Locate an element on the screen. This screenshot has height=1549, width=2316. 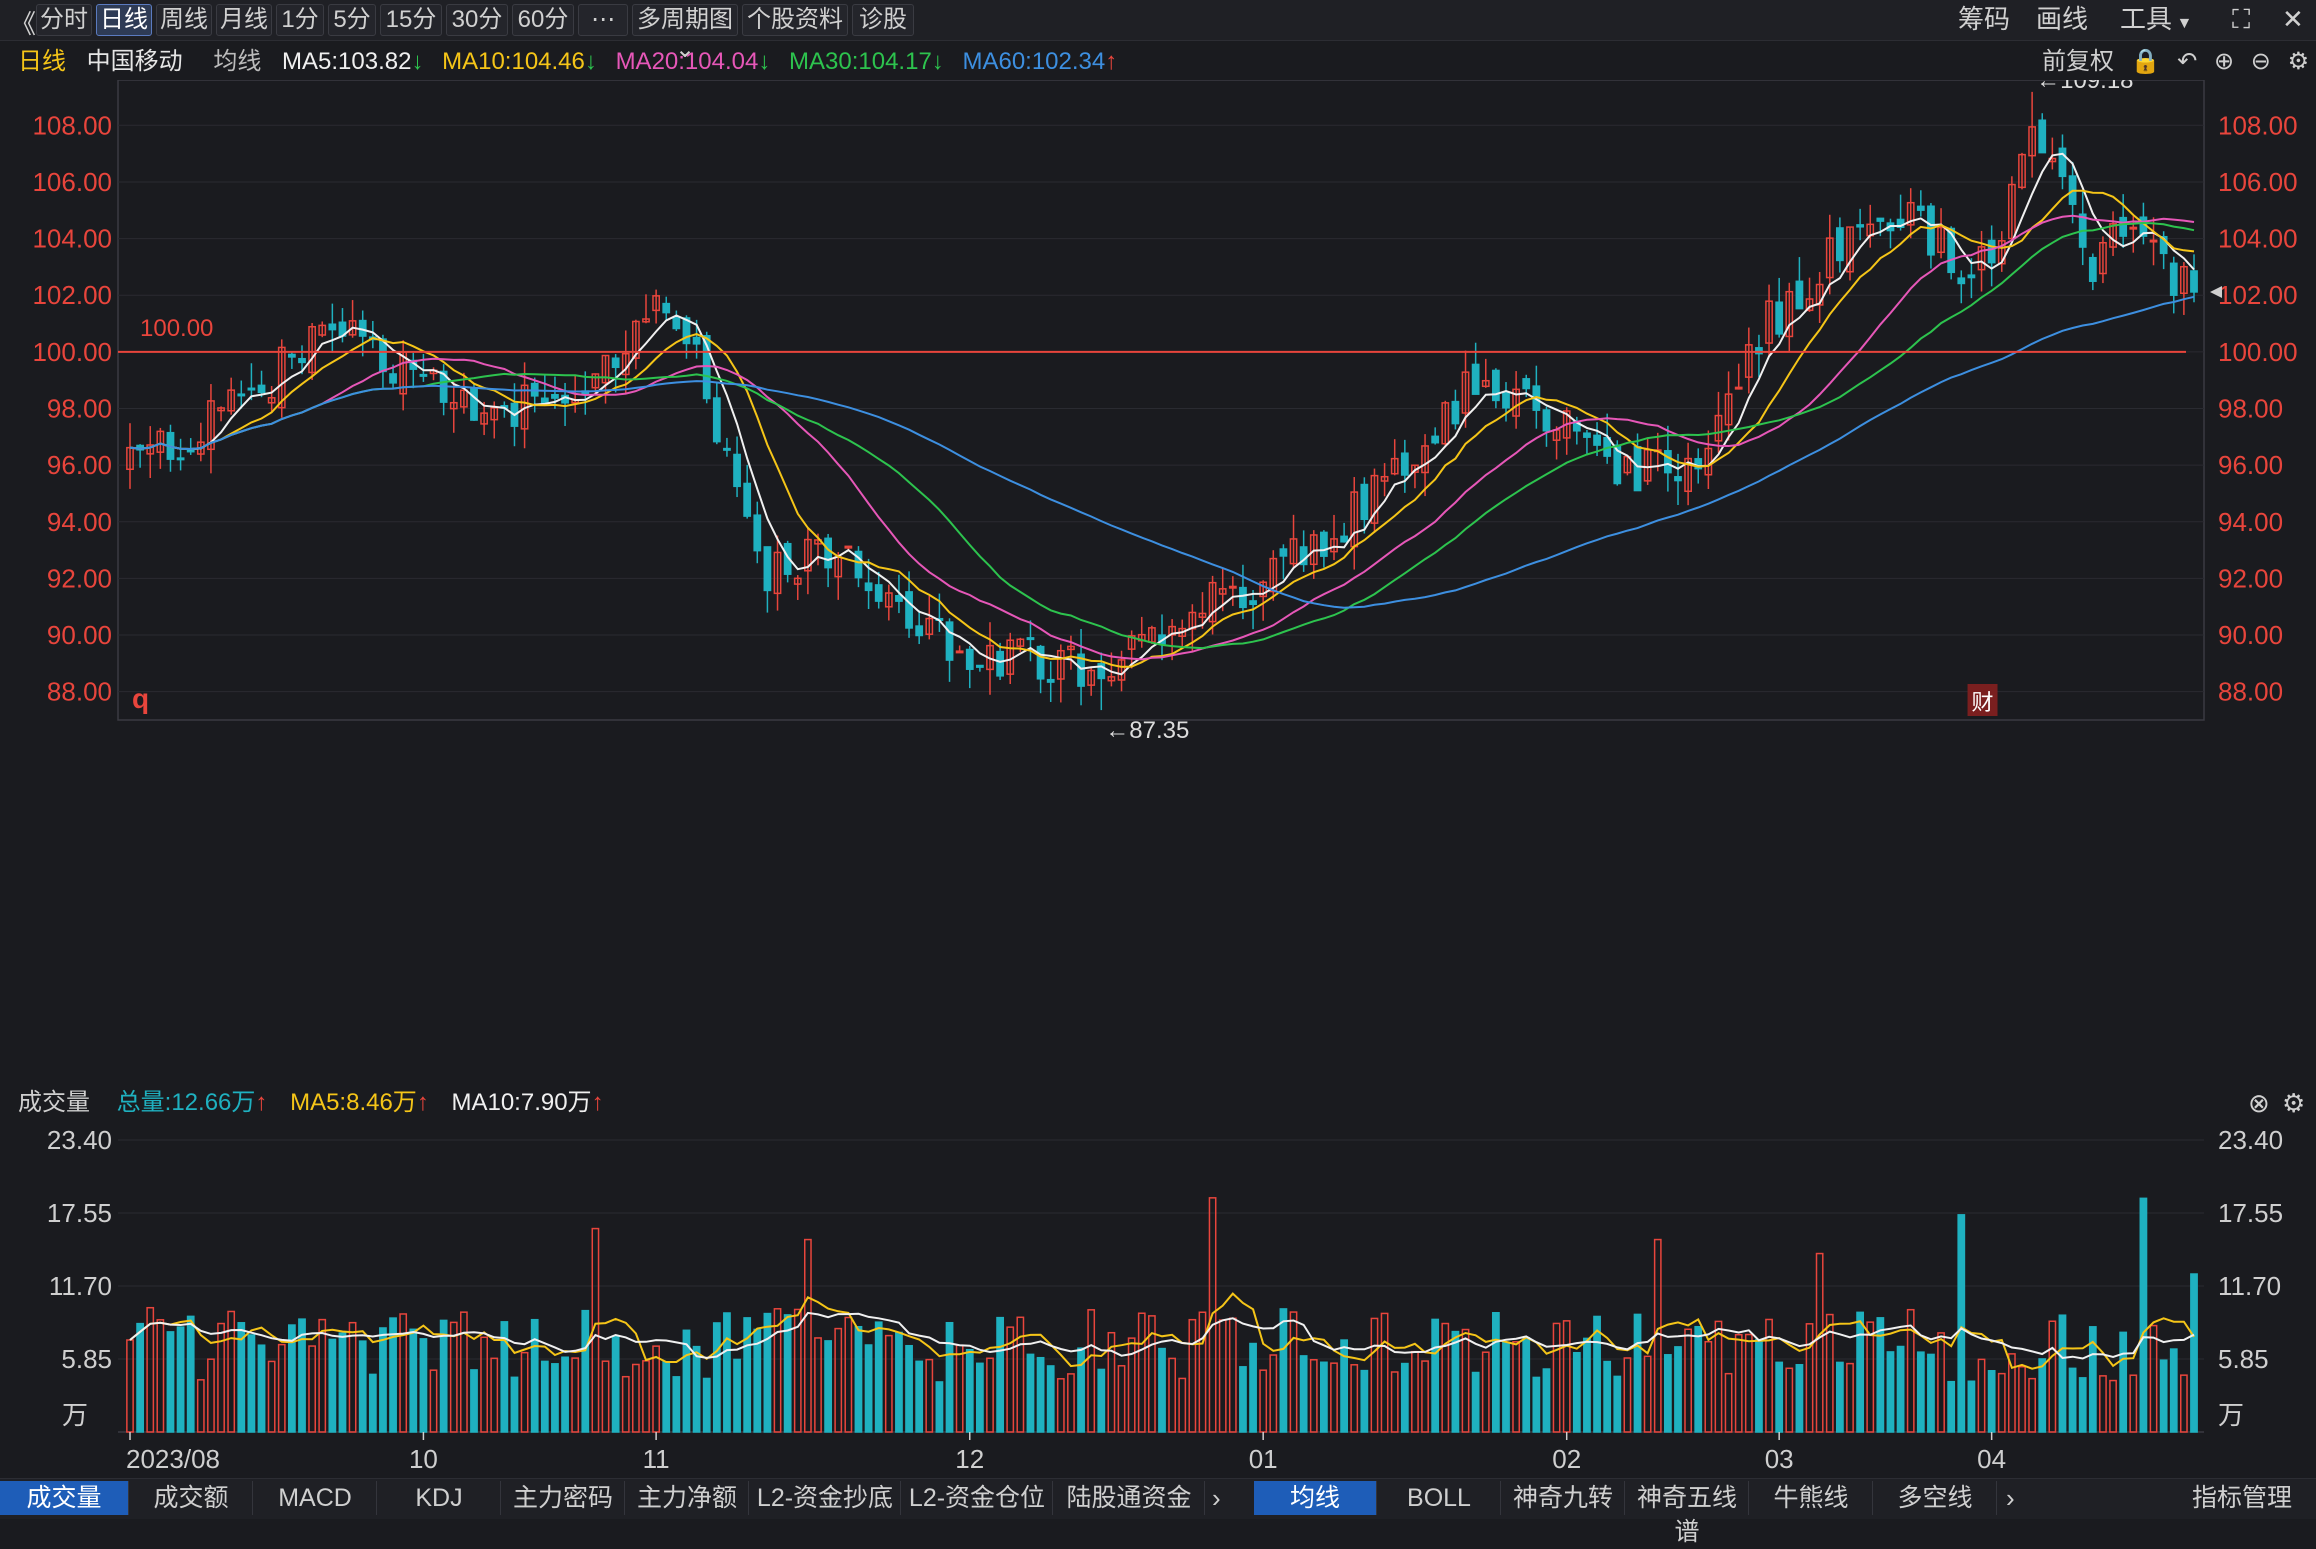
indicator-manage-button: 指标管理 is located at coordinates (2241, 1498).